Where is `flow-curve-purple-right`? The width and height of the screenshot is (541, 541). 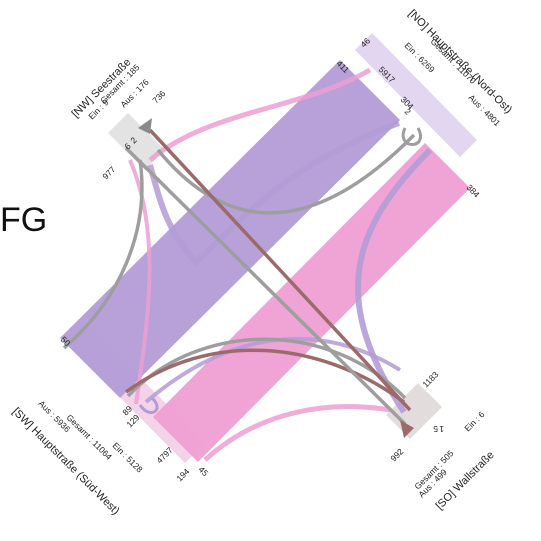 flow-curve-purple-right is located at coordinates (394, 280).